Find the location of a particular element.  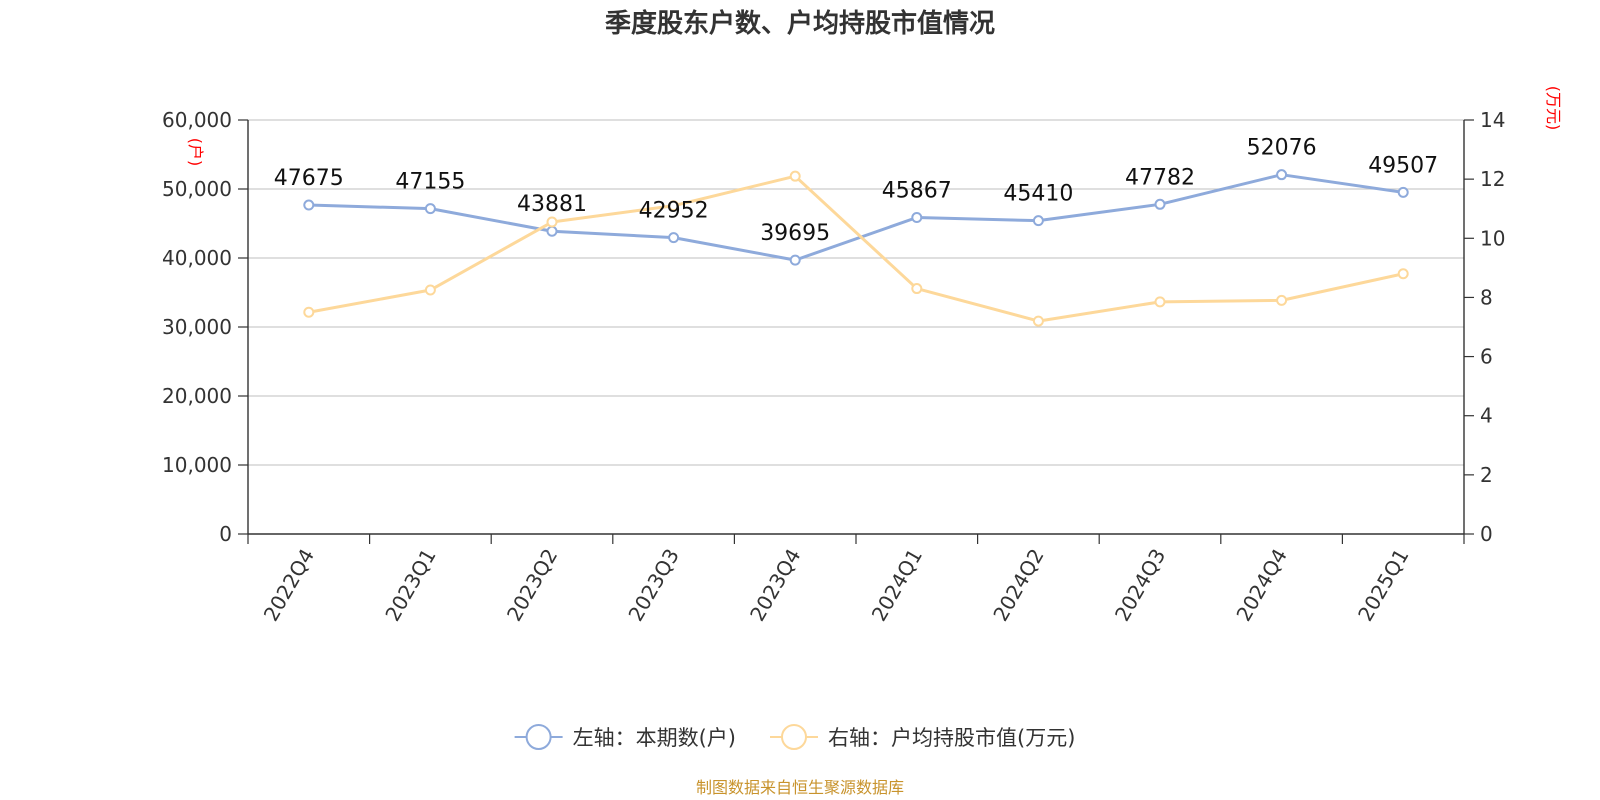

x-tick-label: 2023Q4 is located at coordinates (775, 585).